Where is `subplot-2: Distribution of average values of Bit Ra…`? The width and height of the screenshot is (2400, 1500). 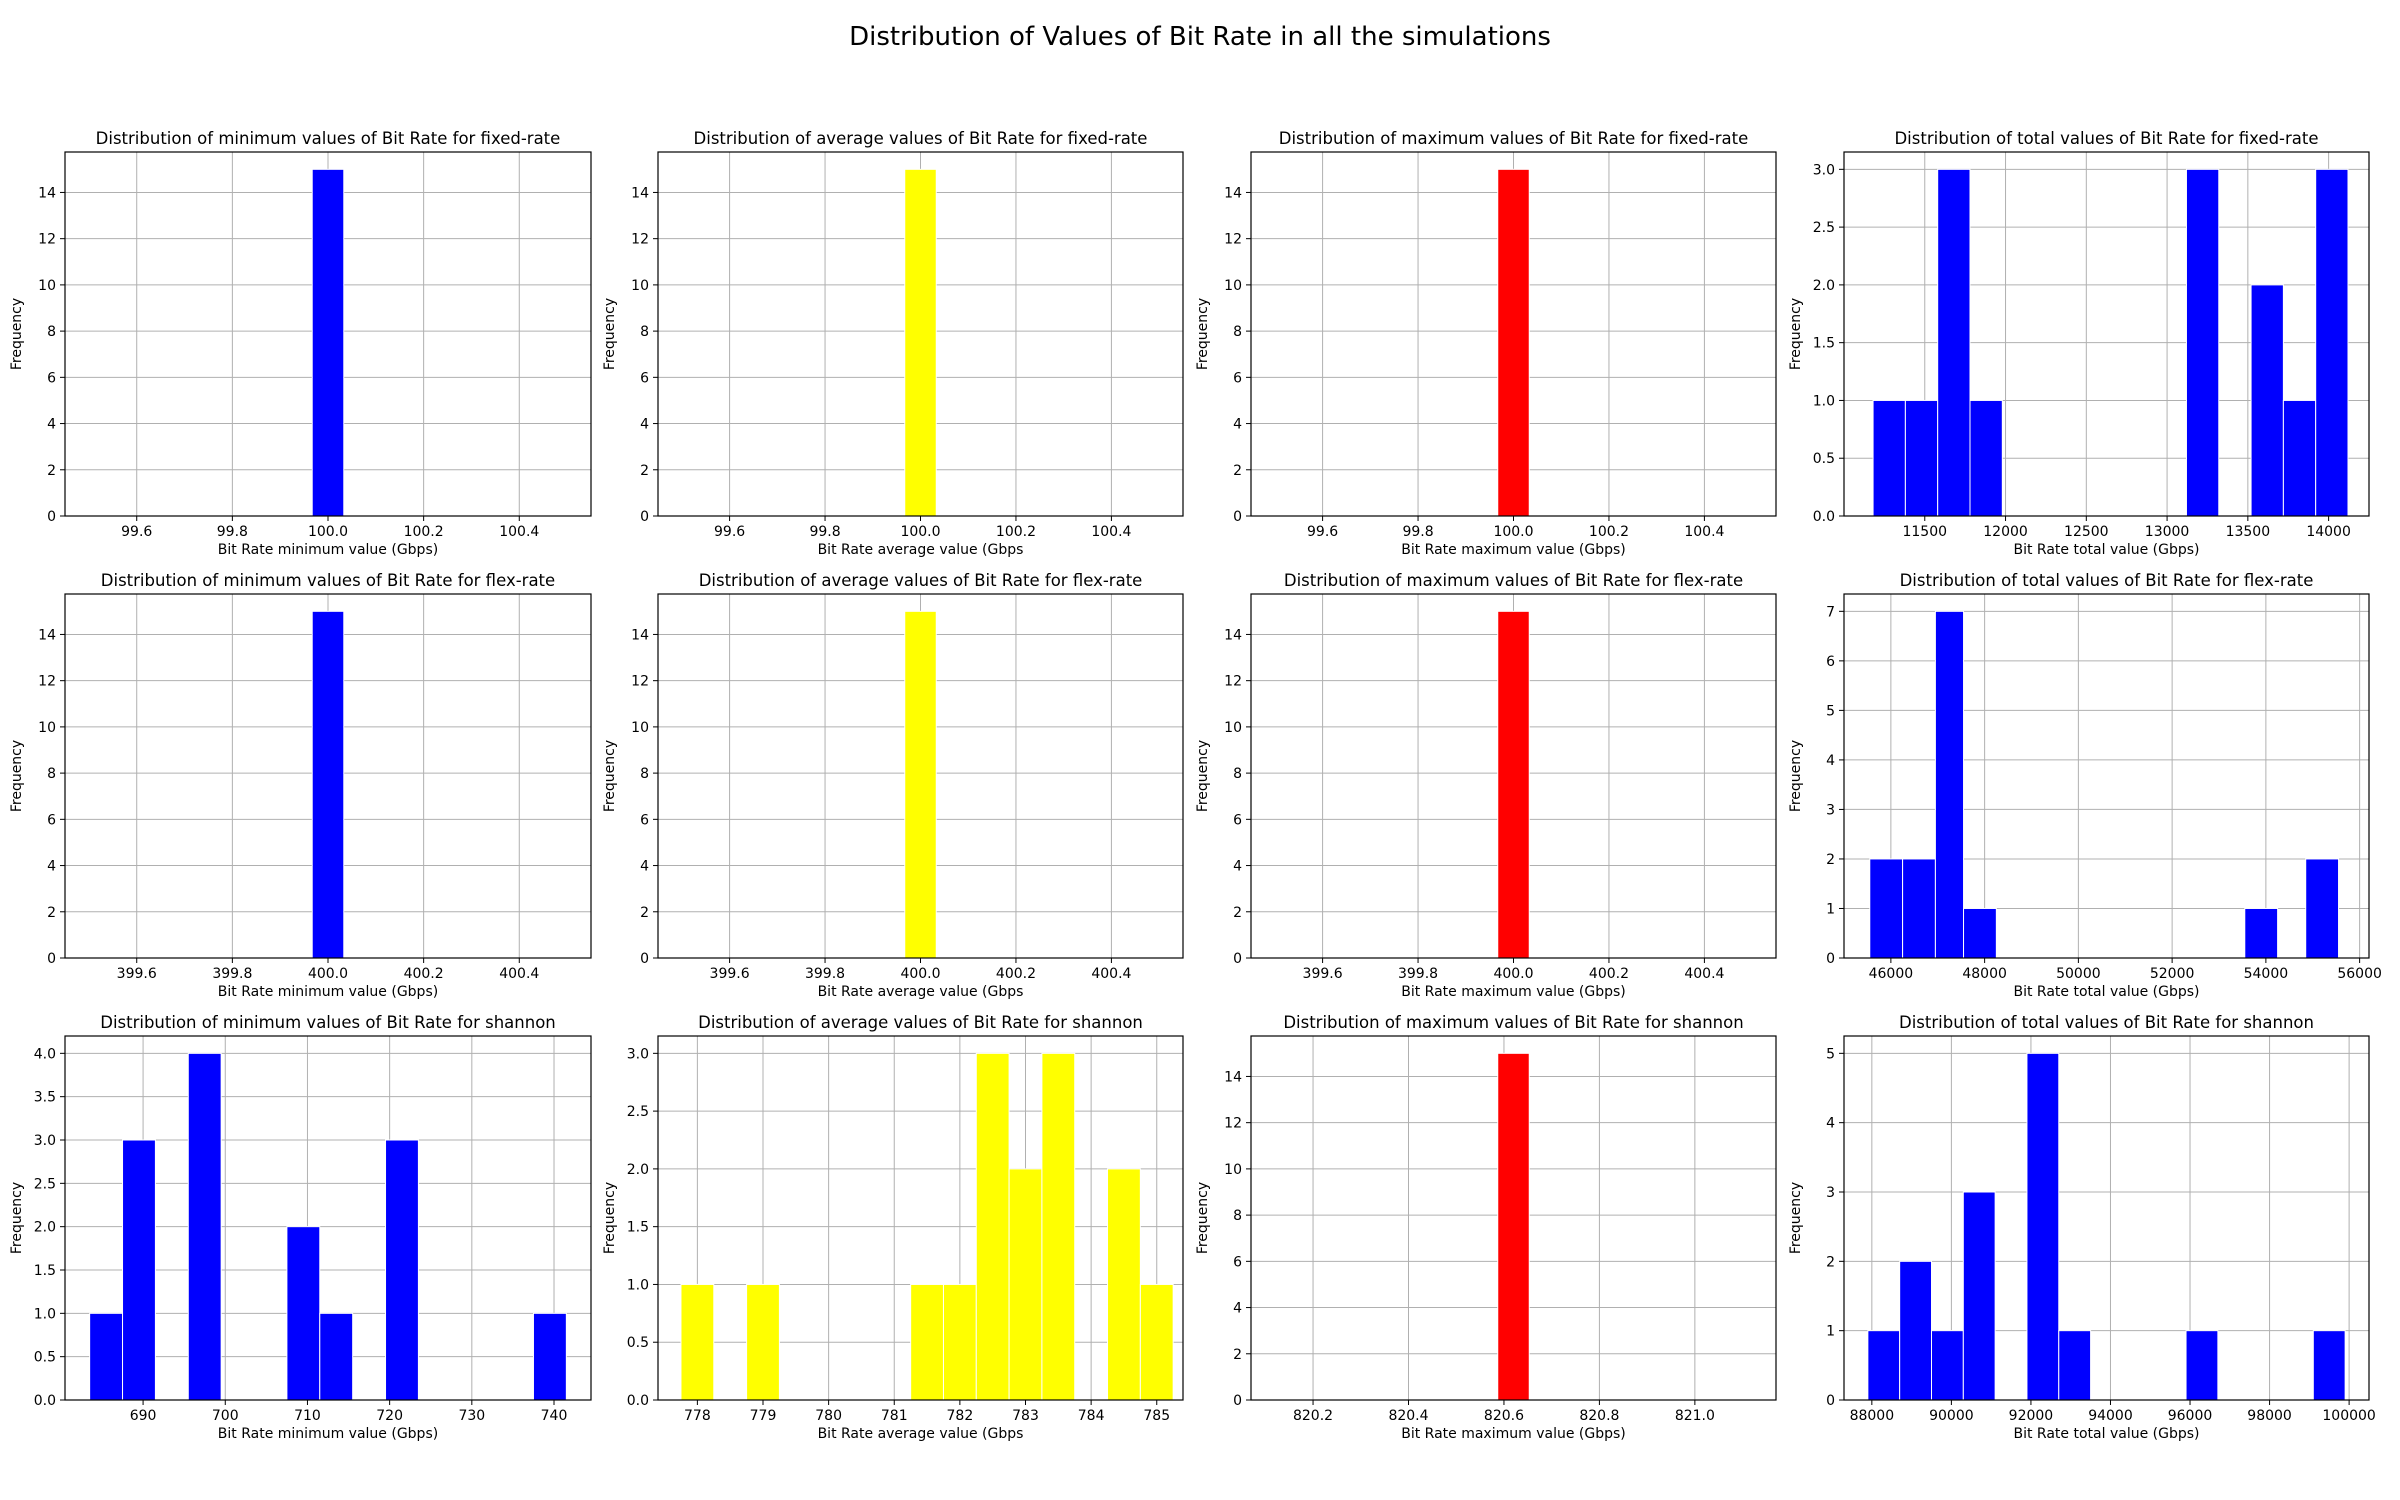
subplot-2: Distribution of average values of Bit Ra… is located at coordinates (893, 343).